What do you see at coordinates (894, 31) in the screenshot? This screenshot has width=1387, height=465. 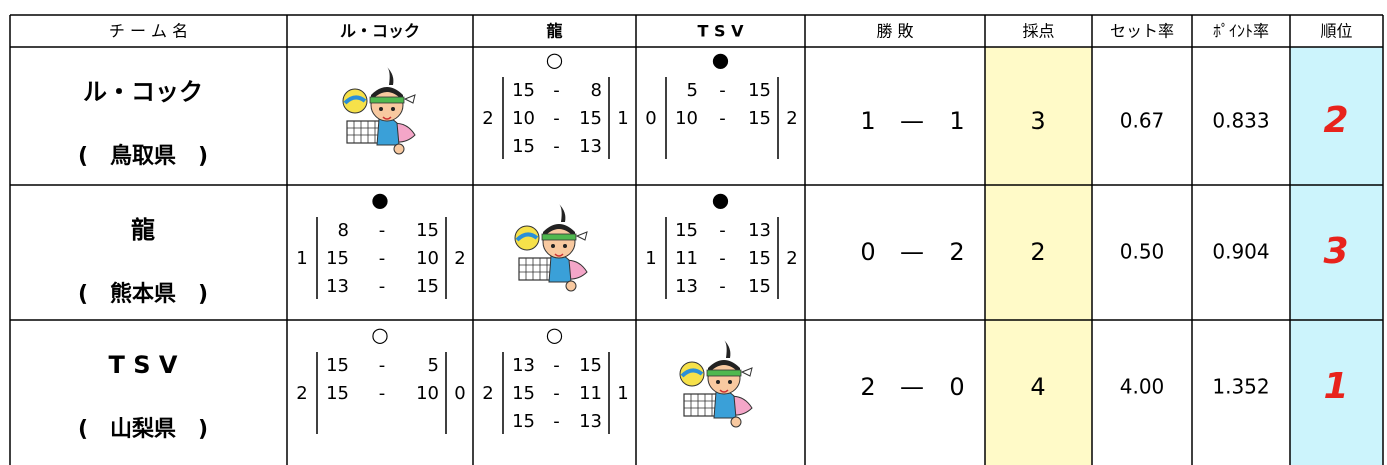 I see `header-cell: 勝 敗` at bounding box center [894, 31].